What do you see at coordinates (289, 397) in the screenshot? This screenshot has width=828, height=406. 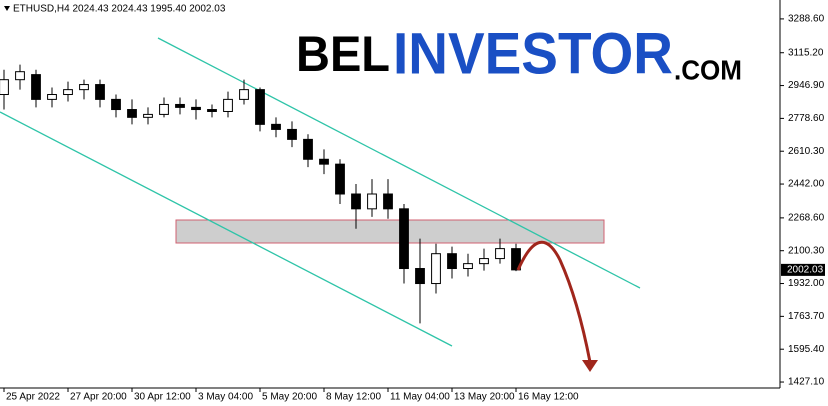 I see `x-tick-label: 5 May 20:00` at bounding box center [289, 397].